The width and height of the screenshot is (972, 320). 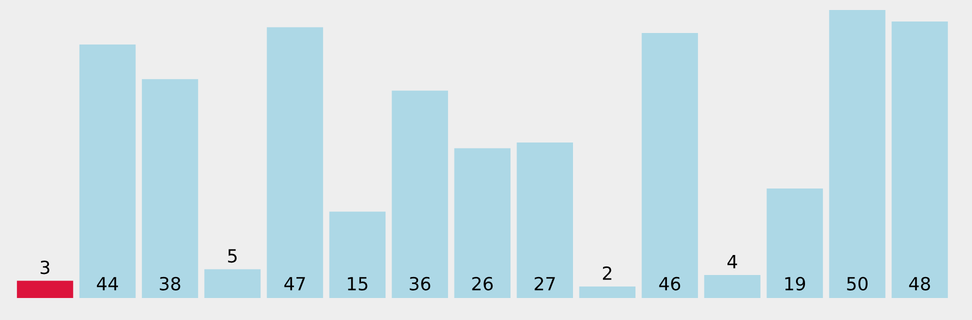 I want to click on data-label: 4, so click(x=732, y=261).